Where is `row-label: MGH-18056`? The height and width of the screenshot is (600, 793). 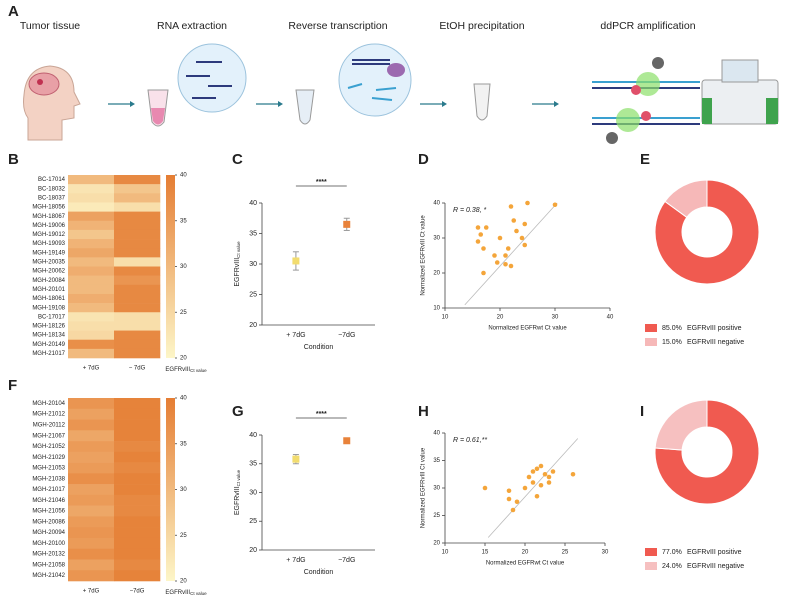 row-label: MGH-18056 is located at coordinates (48, 208).